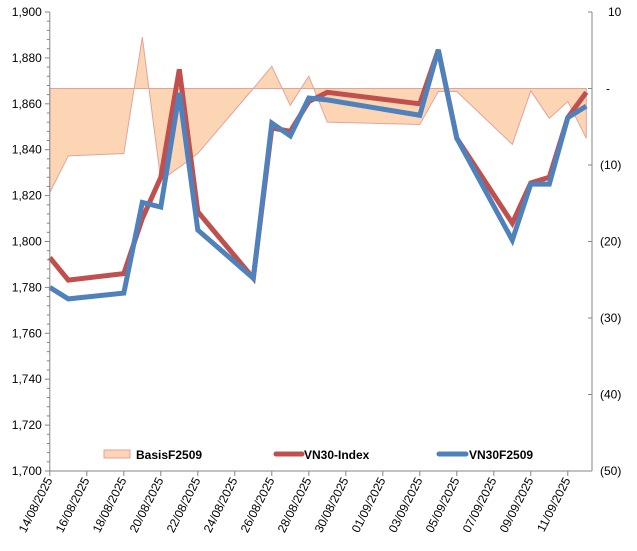  Describe the element at coordinates (608, 89) in the screenshot. I see `right-tick-label: -` at that location.